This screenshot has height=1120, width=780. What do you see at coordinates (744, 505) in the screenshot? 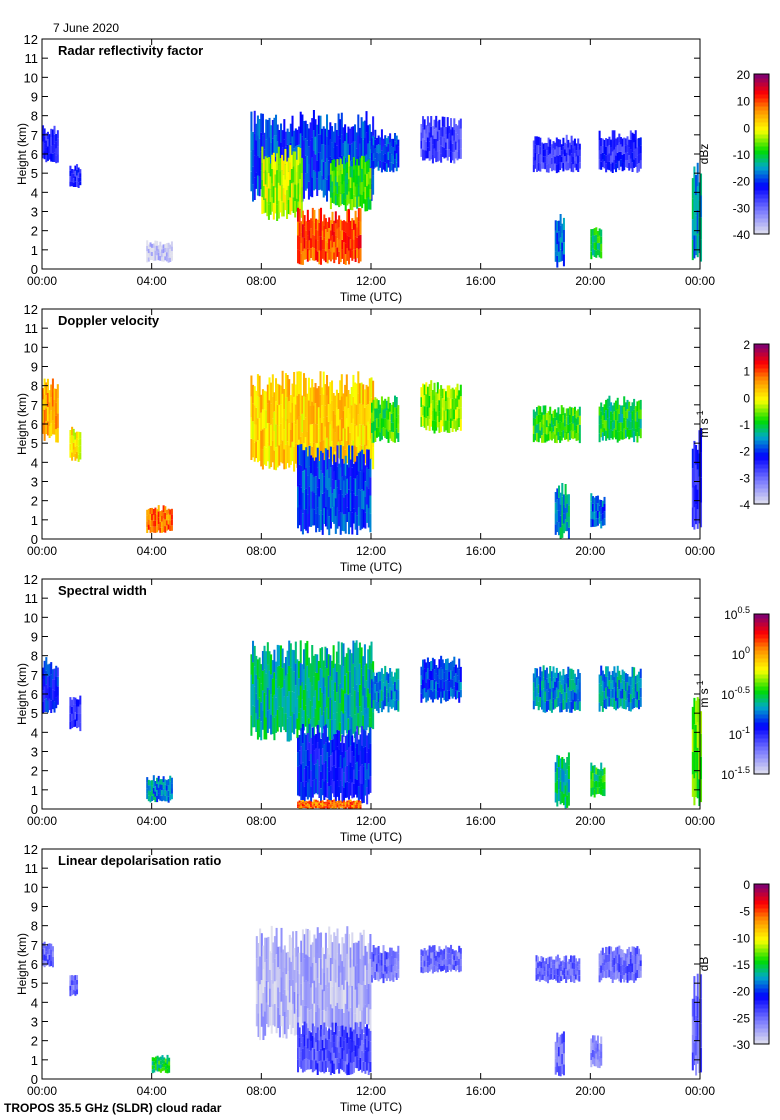
I see `colorbar-tick-label: -4` at bounding box center [744, 505].